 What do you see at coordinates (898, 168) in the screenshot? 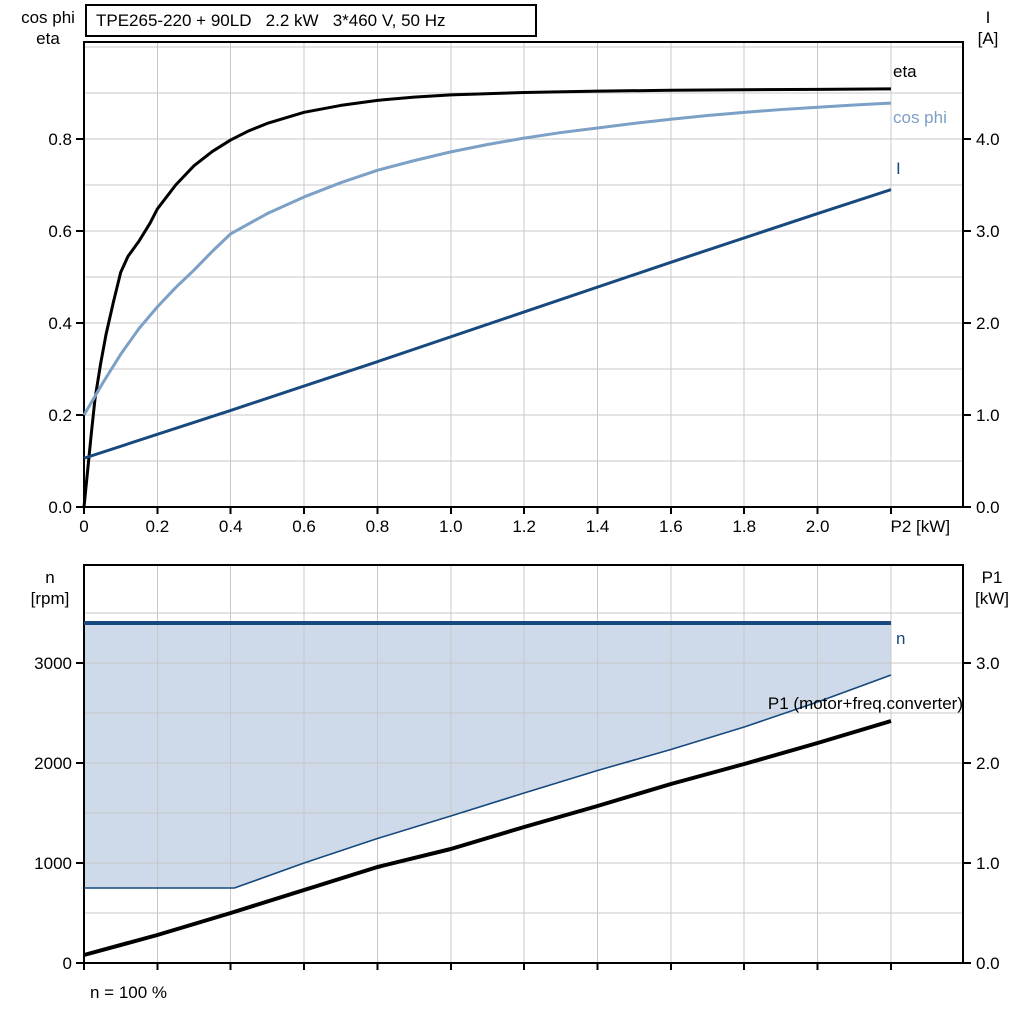
I see `electrical-chart-label-I: I` at bounding box center [898, 168].